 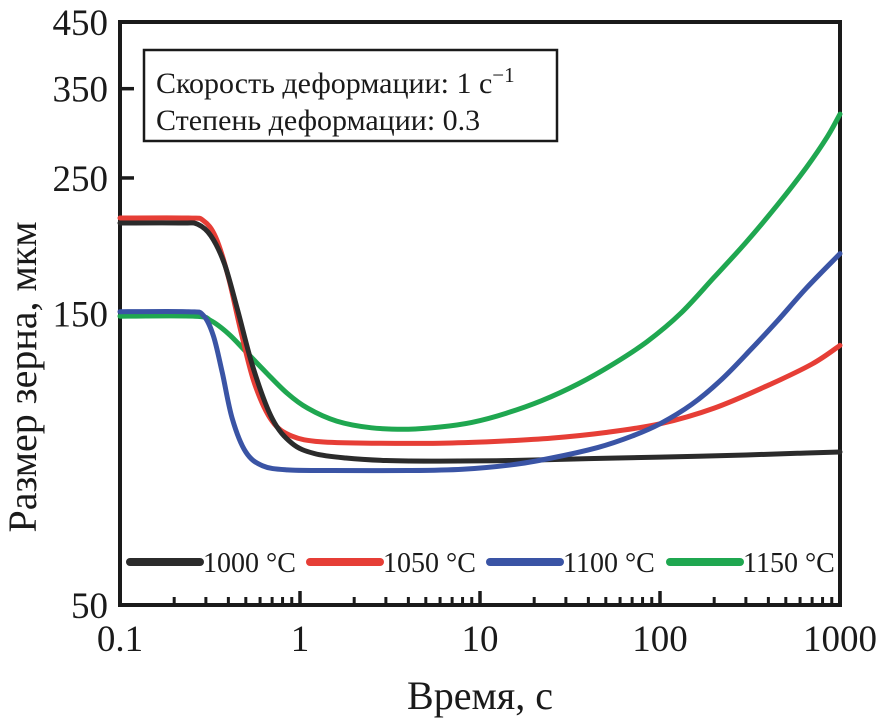 I want to click on legend: 1000 °C 1050 °C 1100 °C 1150 °C, so click(x=480, y=563).